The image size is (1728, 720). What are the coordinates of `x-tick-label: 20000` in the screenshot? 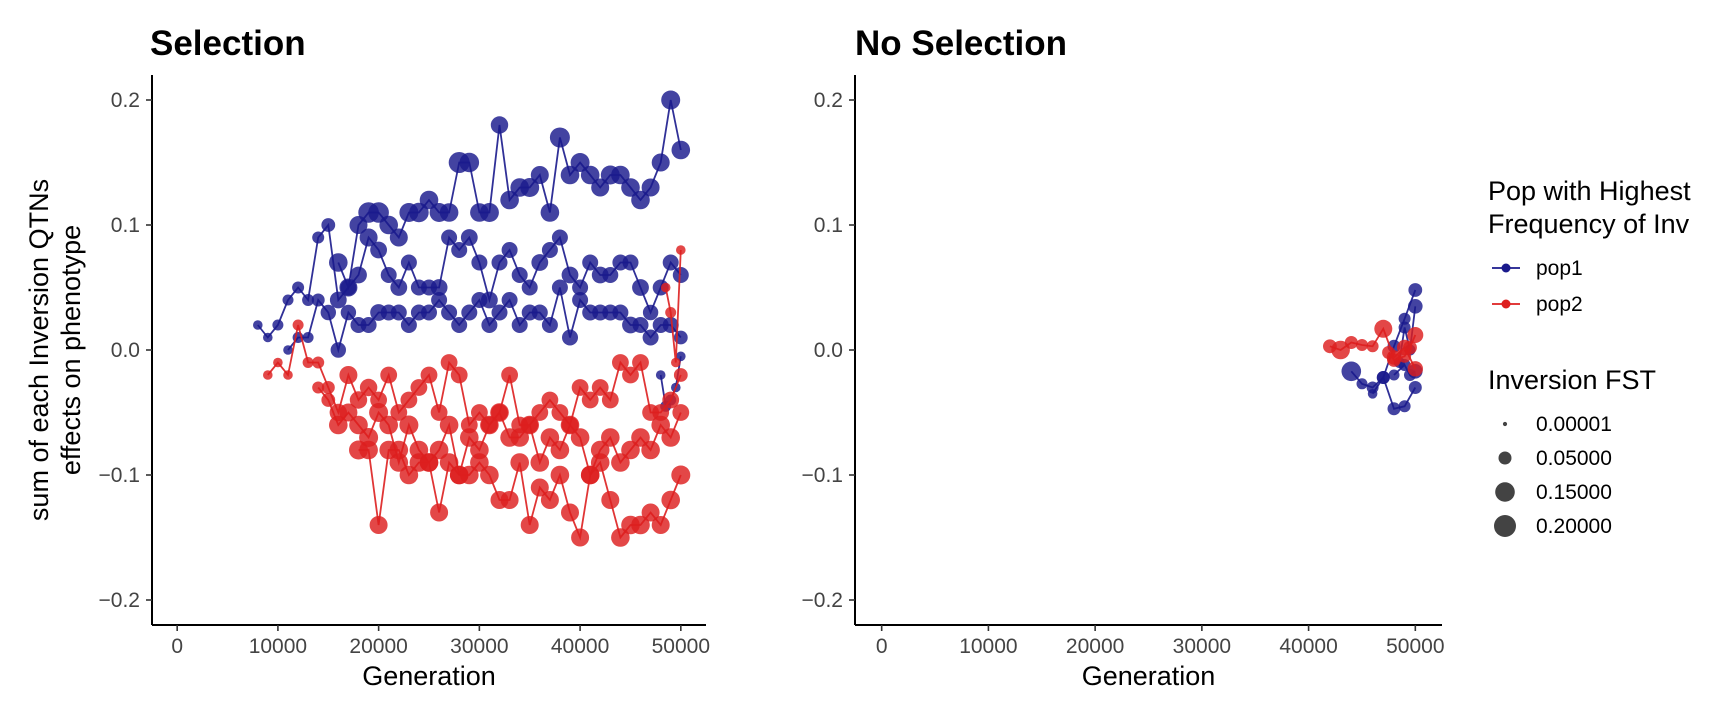 It's located at (378, 646).